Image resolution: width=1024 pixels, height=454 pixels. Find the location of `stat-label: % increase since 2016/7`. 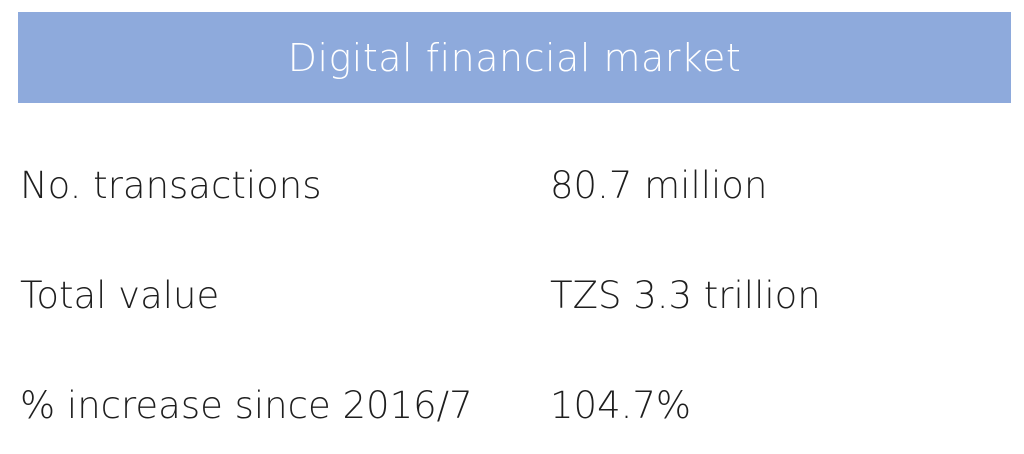

stat-label: % increase since 2016/7 is located at coordinates (246, 405).